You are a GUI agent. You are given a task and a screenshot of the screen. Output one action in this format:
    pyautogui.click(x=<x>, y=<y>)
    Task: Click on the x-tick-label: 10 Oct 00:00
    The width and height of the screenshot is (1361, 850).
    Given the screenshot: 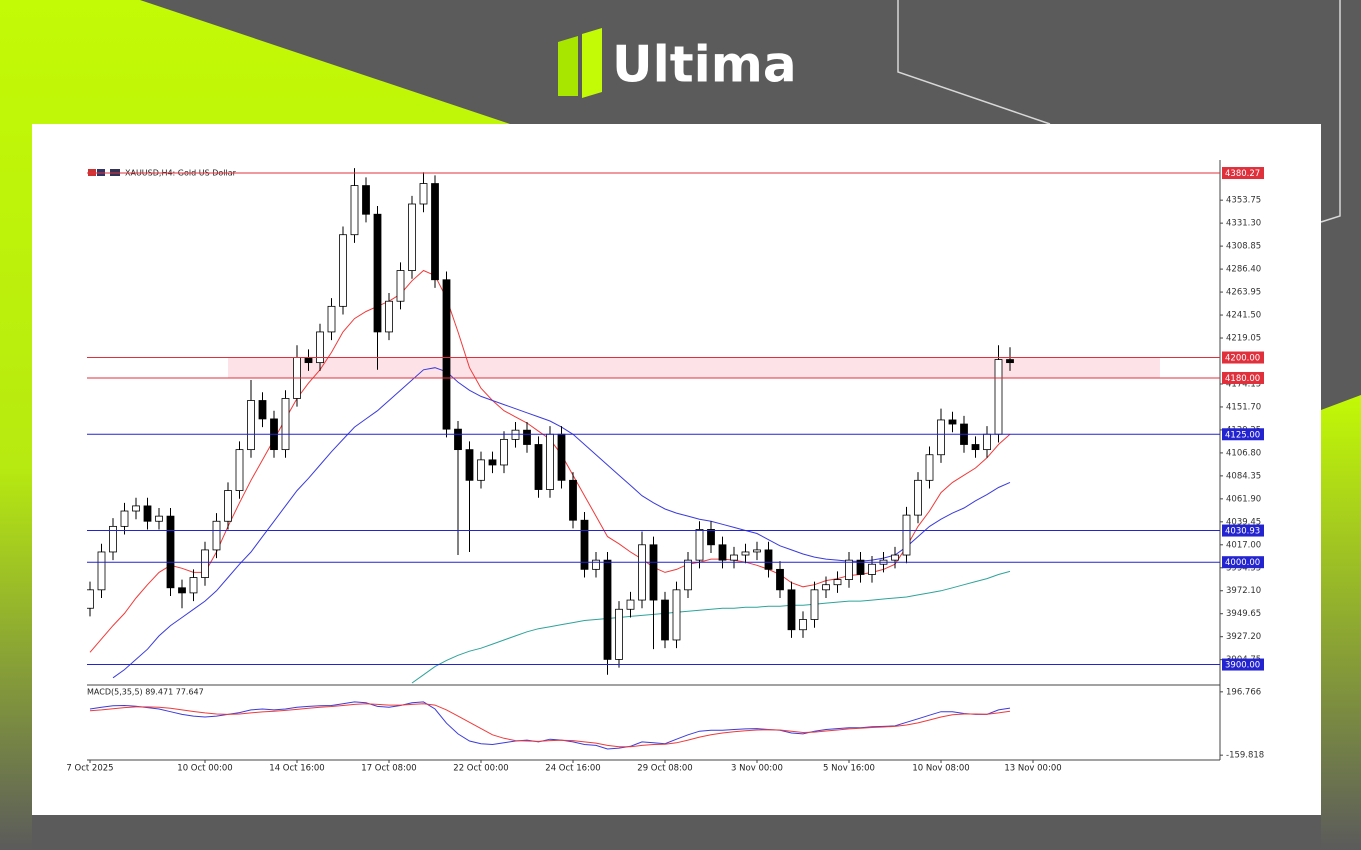 What is the action you would take?
    pyautogui.click(x=204, y=769)
    